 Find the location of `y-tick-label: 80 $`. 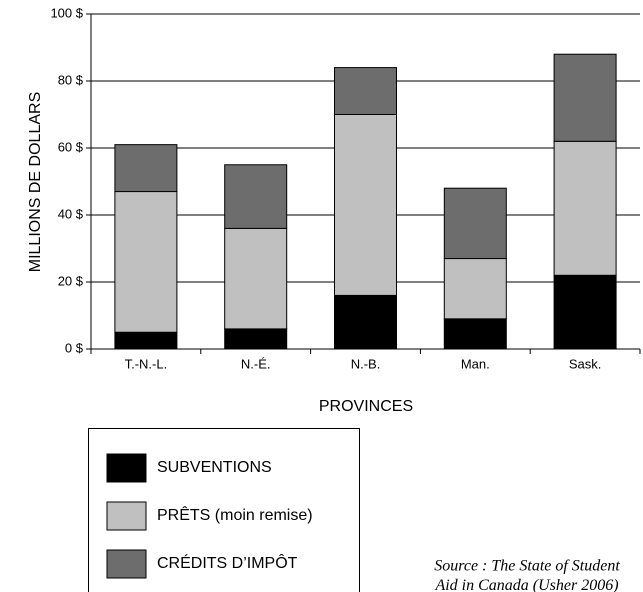

y-tick-label: 80 $ is located at coordinates (71, 79).